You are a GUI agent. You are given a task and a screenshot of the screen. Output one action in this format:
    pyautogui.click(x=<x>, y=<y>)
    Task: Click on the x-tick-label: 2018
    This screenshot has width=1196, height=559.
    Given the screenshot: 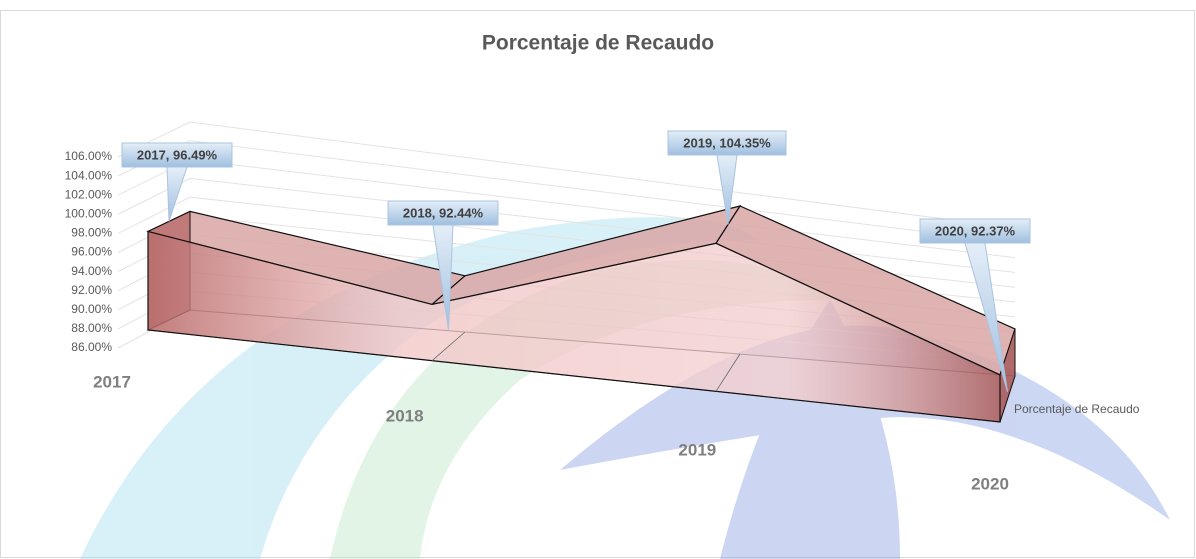 What is the action you would take?
    pyautogui.click(x=405, y=415)
    